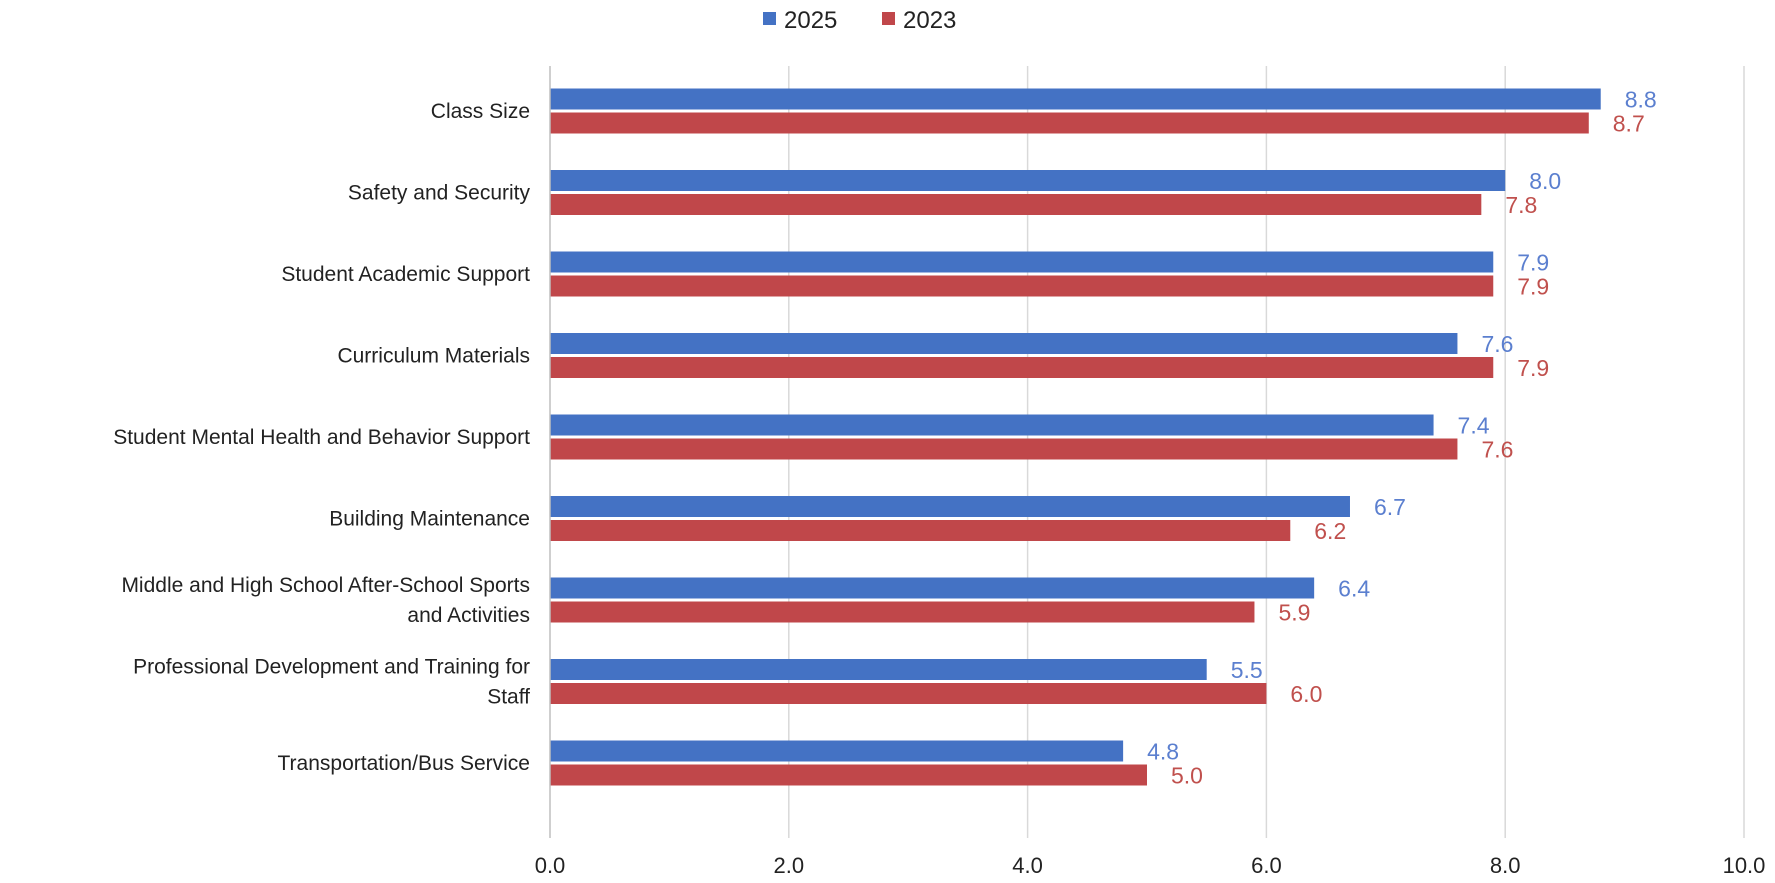  What do you see at coordinates (1163, 752) in the screenshot?
I see `value-label-2025: 4.8` at bounding box center [1163, 752].